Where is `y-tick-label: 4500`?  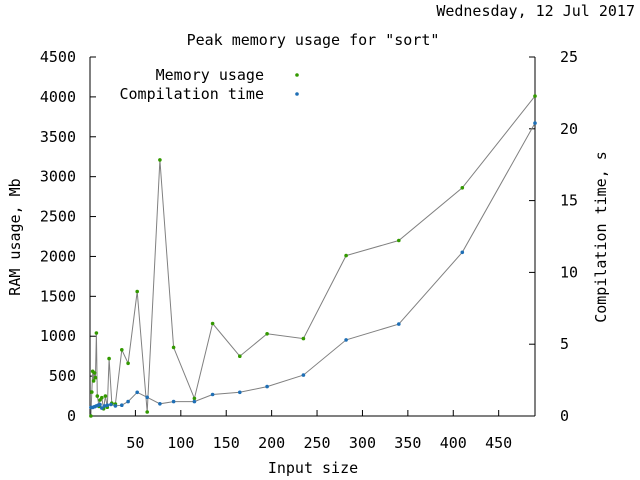 y-tick-label: 4500 is located at coordinates (58, 57).